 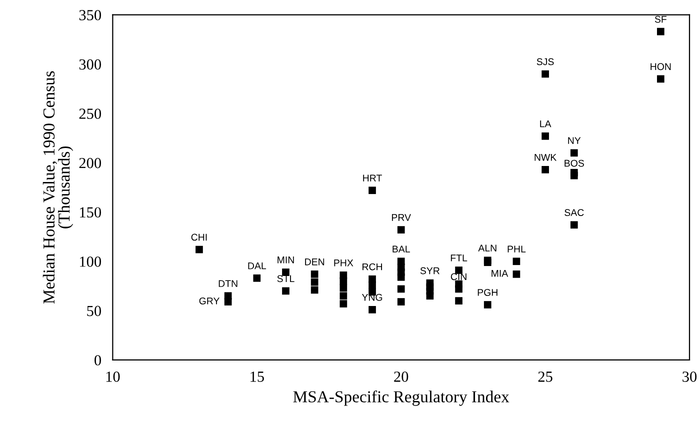 I want to click on x-tick-label: 25, so click(x=545, y=377).